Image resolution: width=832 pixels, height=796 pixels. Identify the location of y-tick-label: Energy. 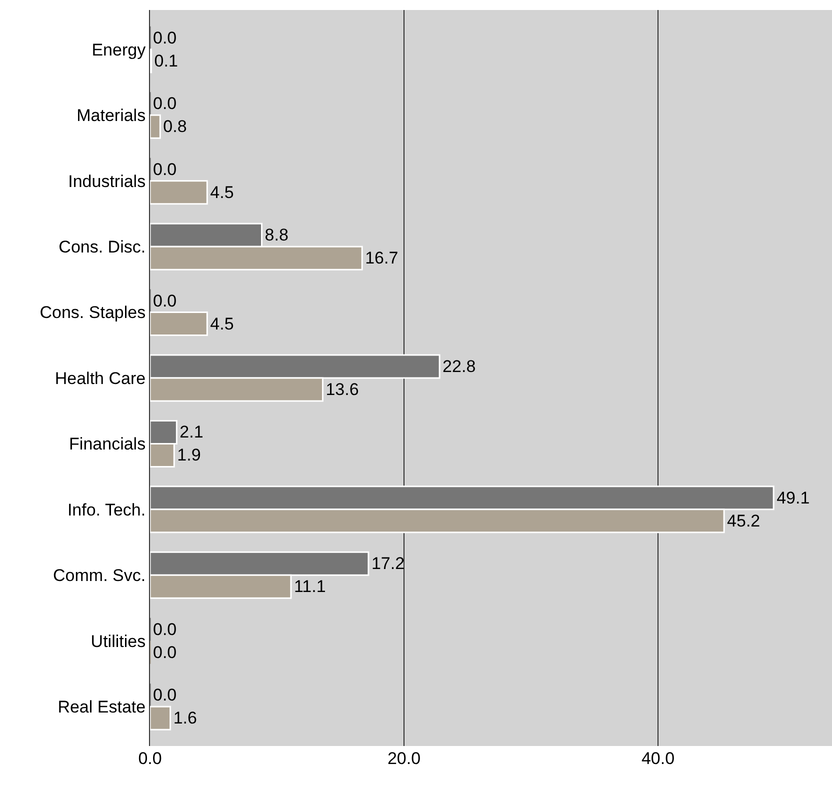
(119, 50).